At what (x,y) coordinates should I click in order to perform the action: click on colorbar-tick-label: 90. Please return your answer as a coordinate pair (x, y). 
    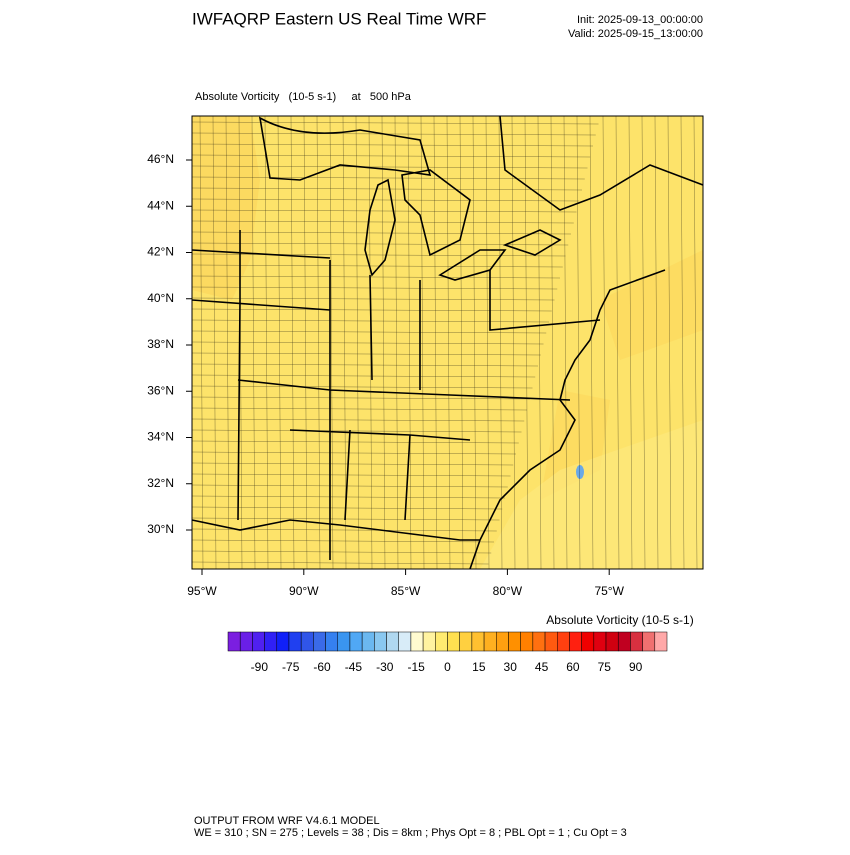
    Looking at the image, I should click on (636, 667).